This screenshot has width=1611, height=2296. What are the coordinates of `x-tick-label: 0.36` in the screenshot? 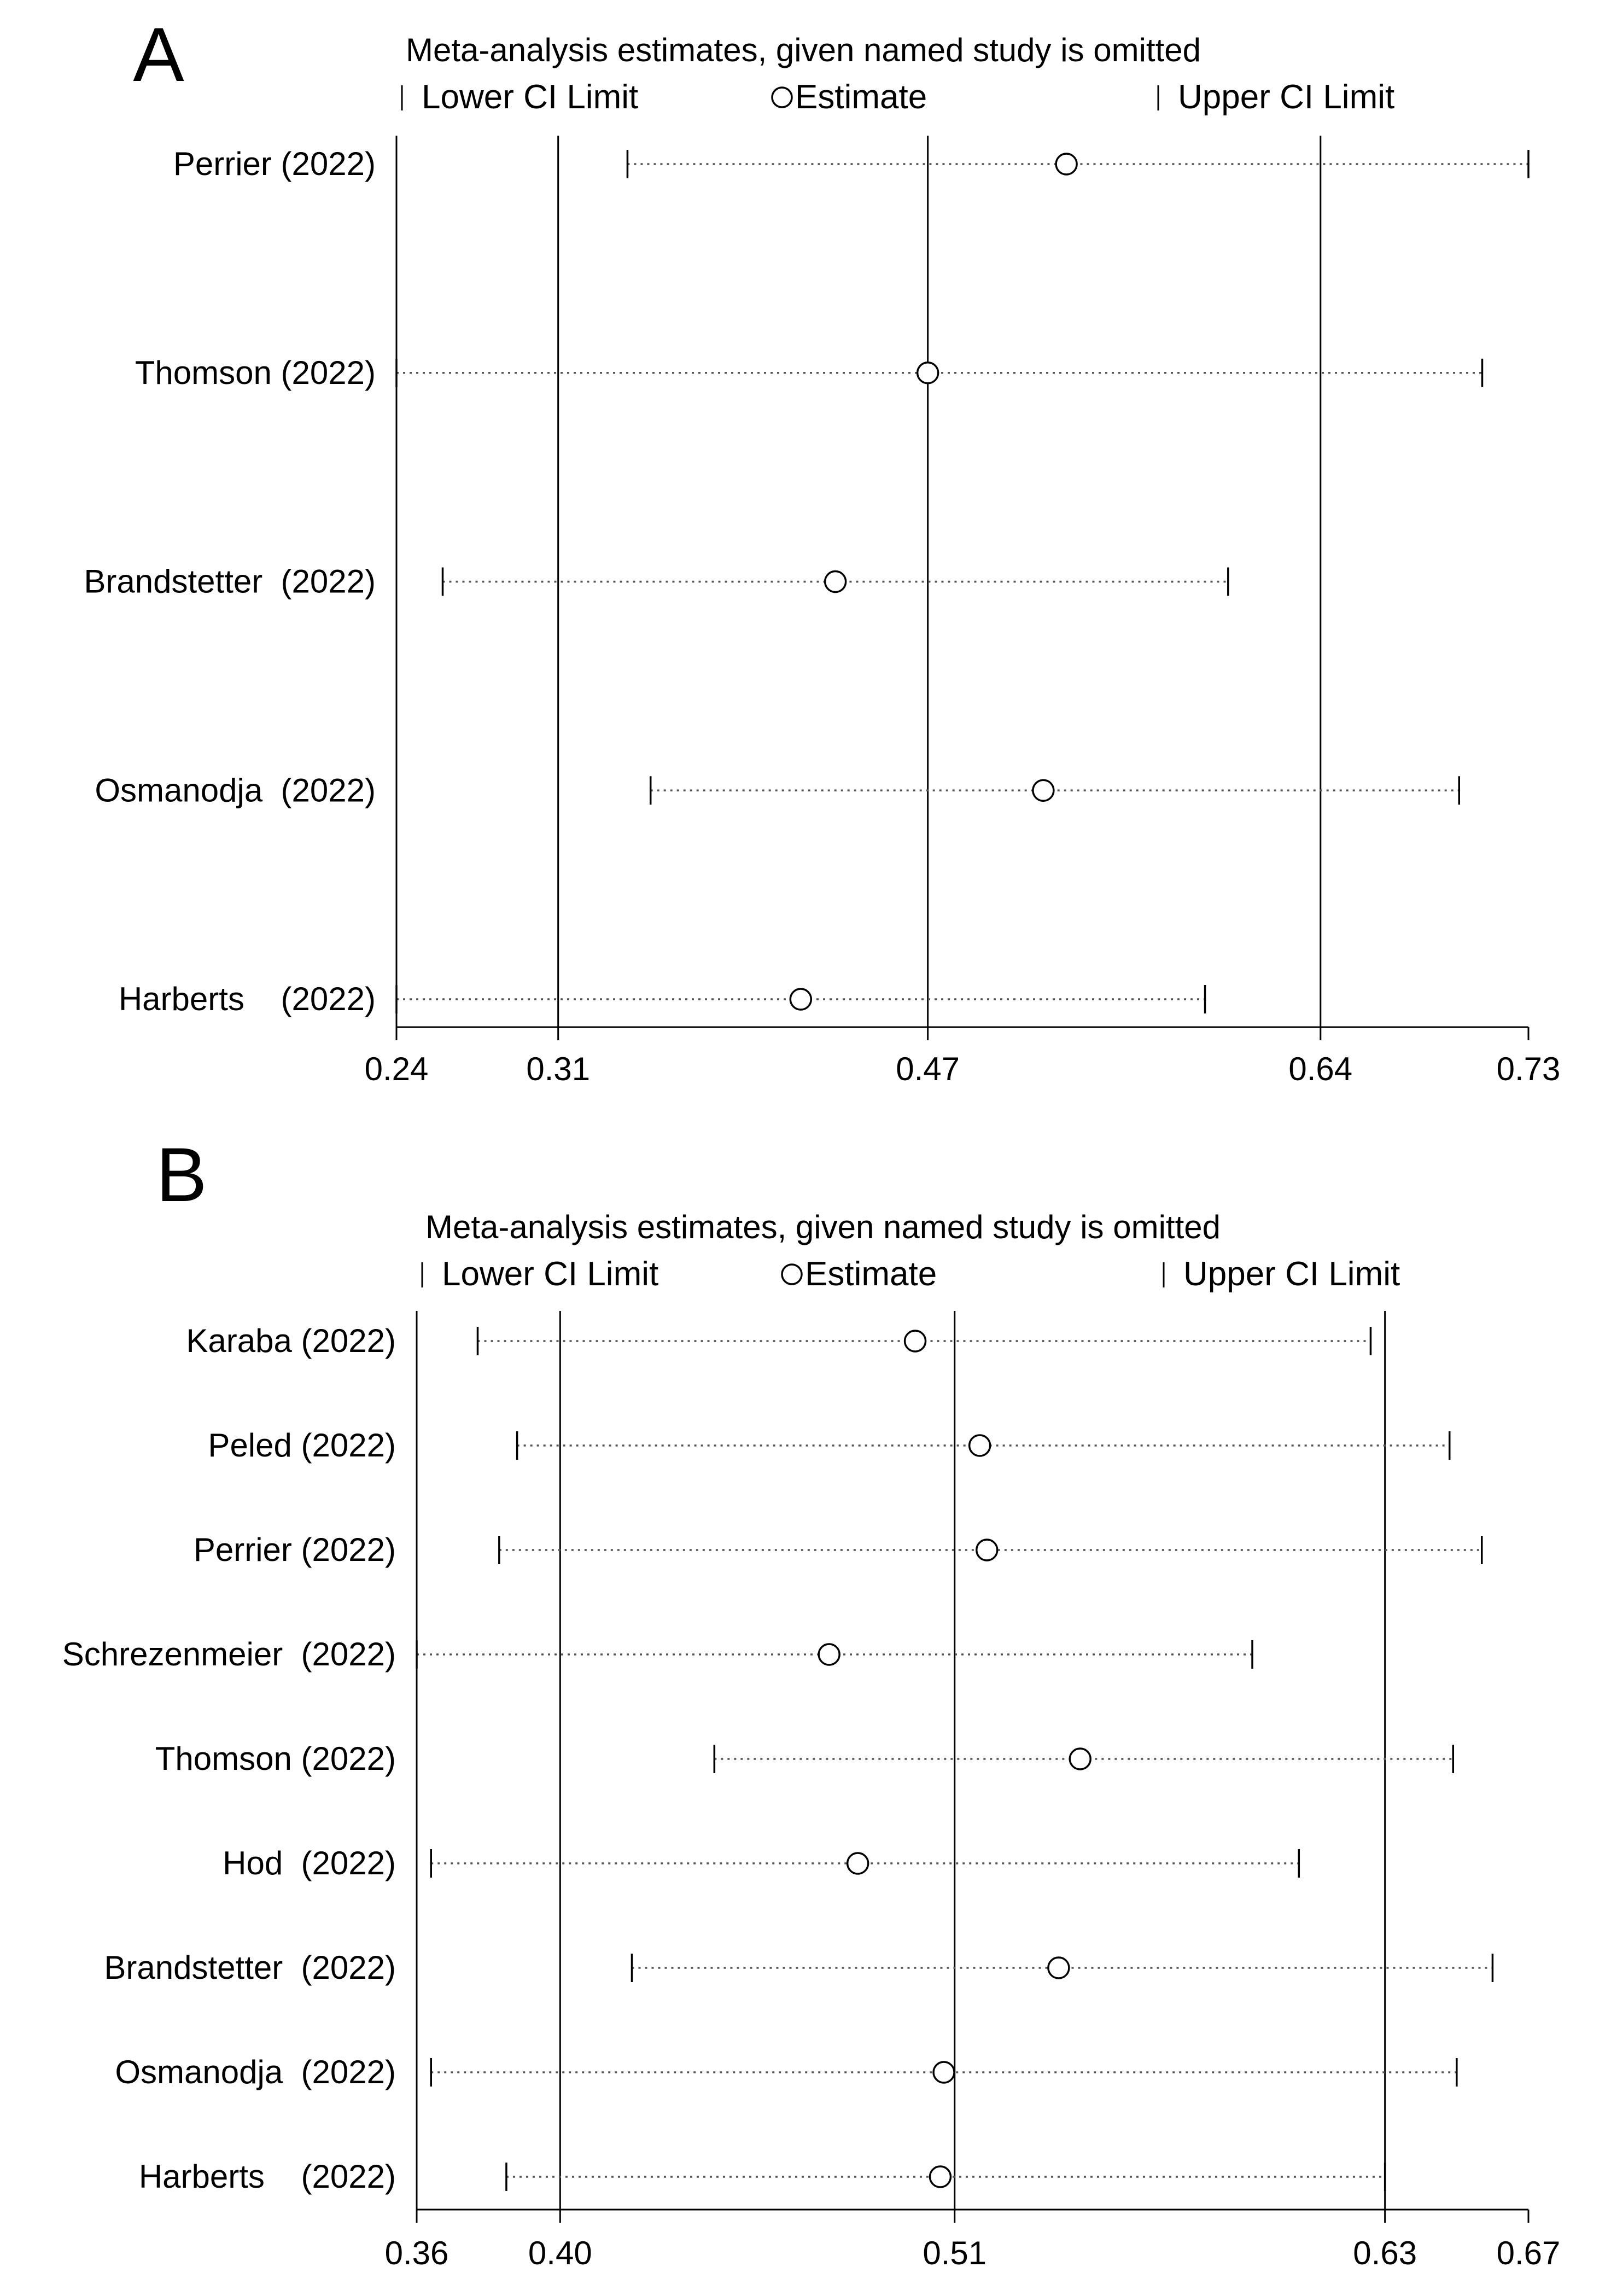 It's located at (417, 2253).